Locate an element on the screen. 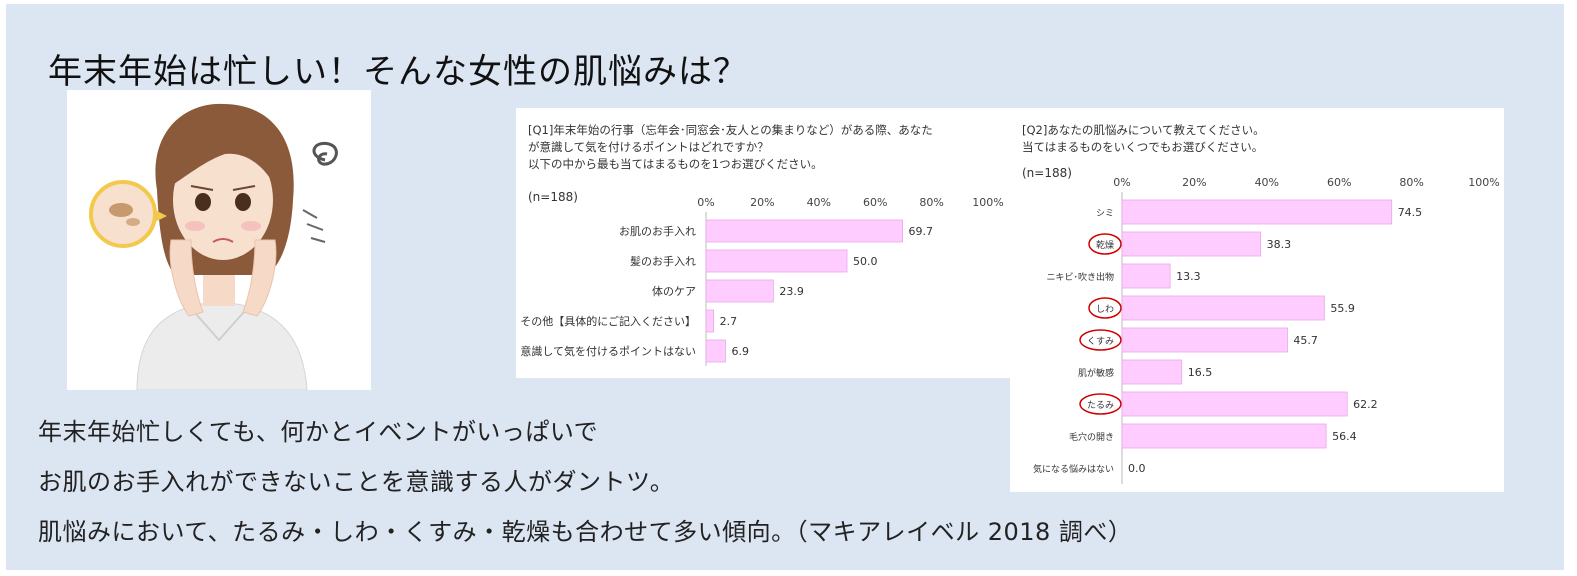 The width and height of the screenshot is (1577, 576). category-label: たるみ is located at coordinates (1100, 405).